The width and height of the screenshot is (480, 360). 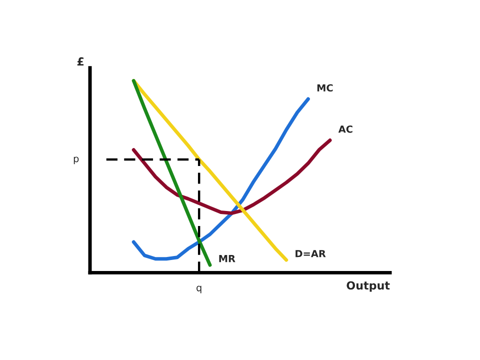 What do you see at coordinates (325, 88) in the screenshot?
I see `series-label: MC` at bounding box center [325, 88].